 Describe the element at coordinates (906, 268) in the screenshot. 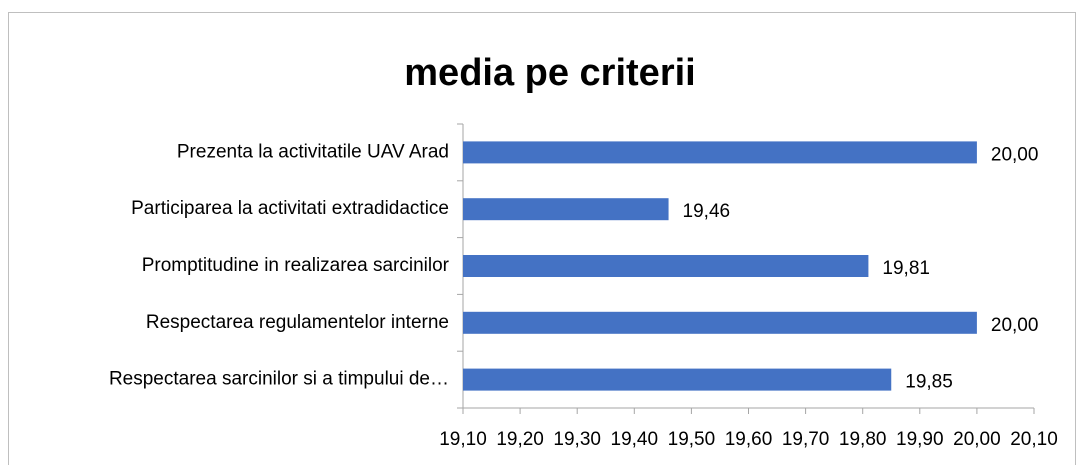

I see `data-label: 19,81` at that location.